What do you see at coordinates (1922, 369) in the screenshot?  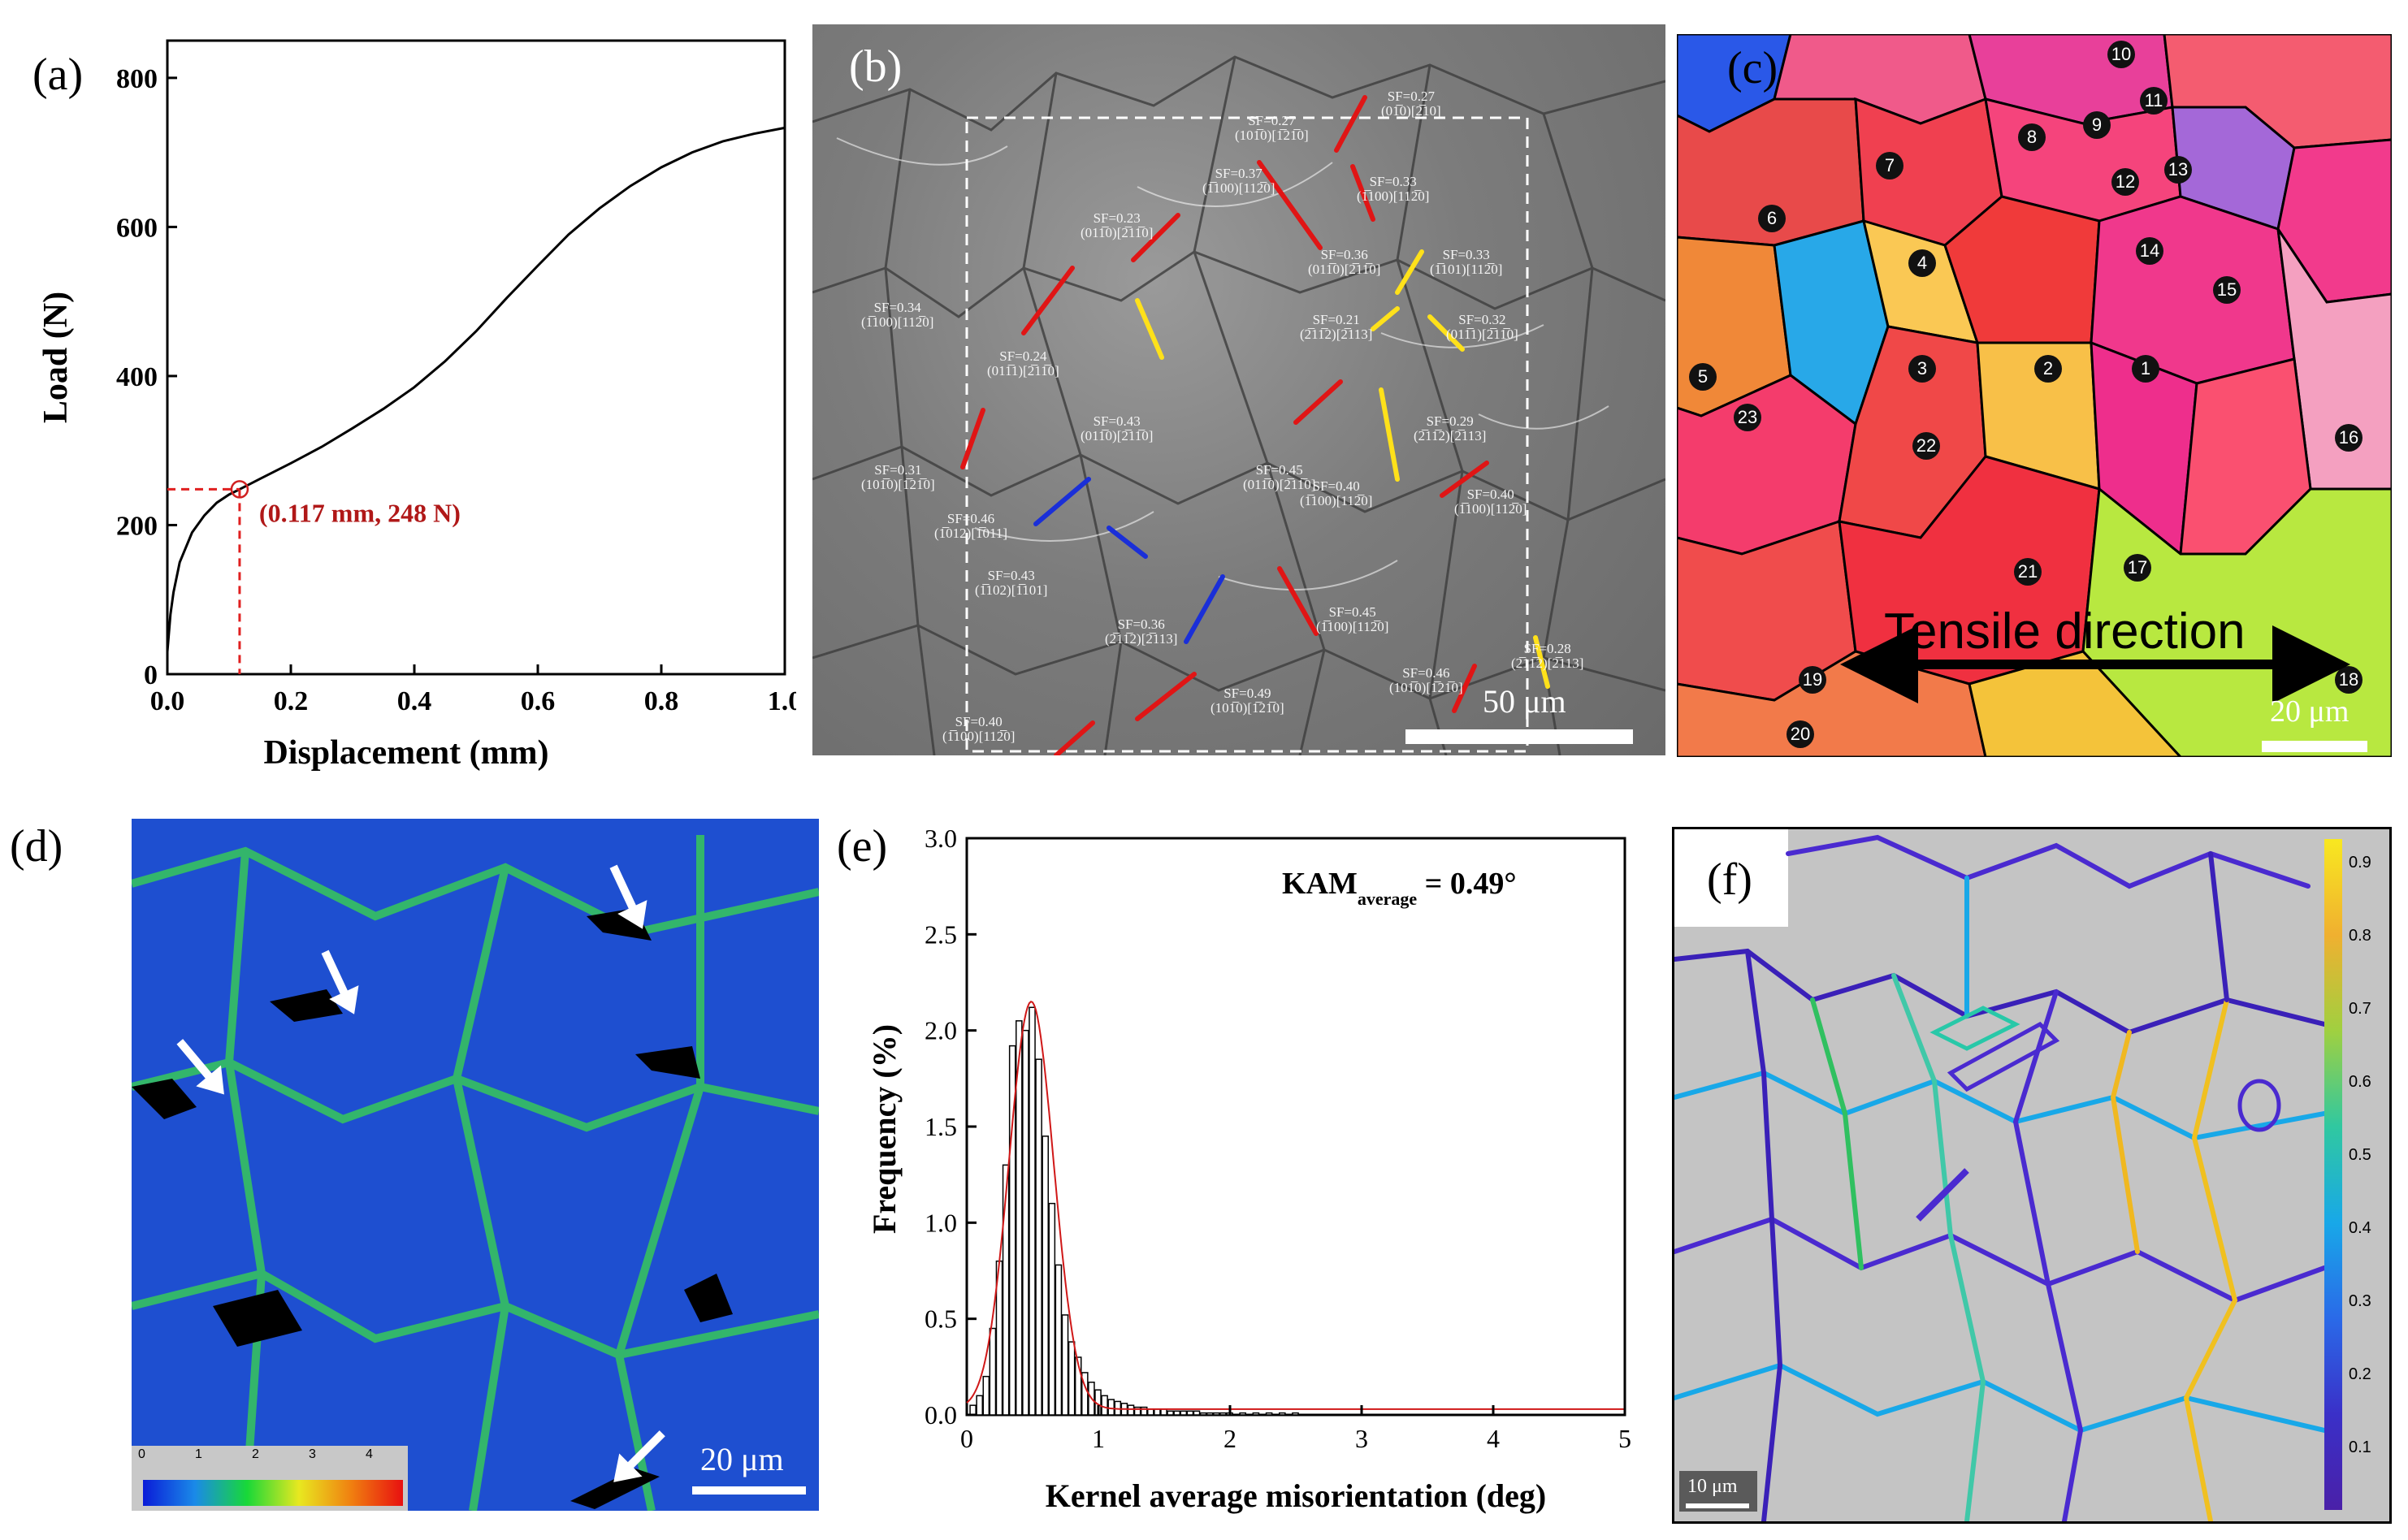 I see `grain-number: 3` at bounding box center [1922, 369].